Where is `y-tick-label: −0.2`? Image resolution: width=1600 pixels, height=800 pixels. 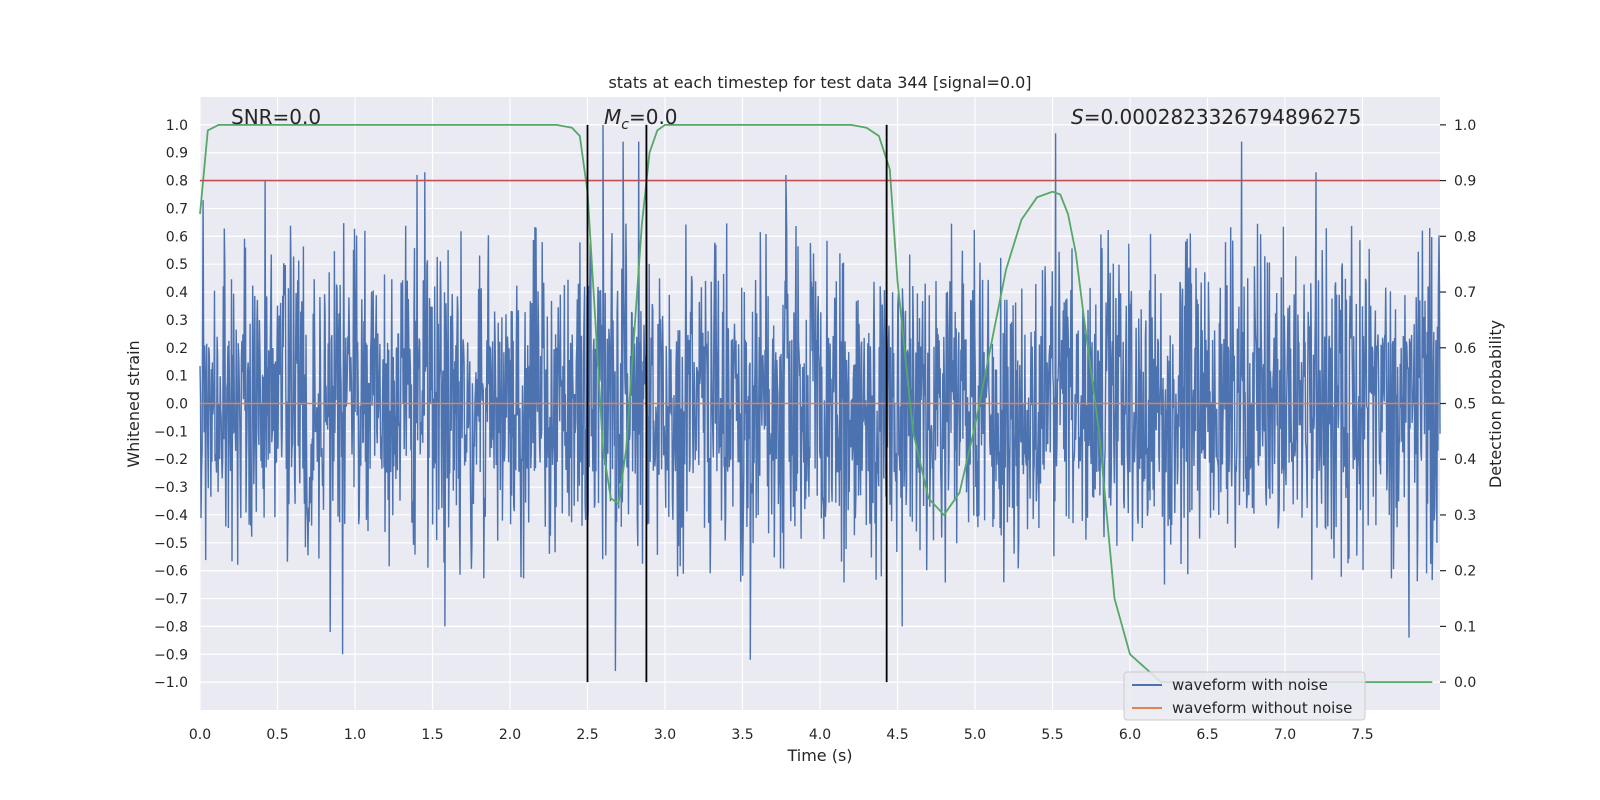
y-tick-label: −0.2 is located at coordinates (171, 460).